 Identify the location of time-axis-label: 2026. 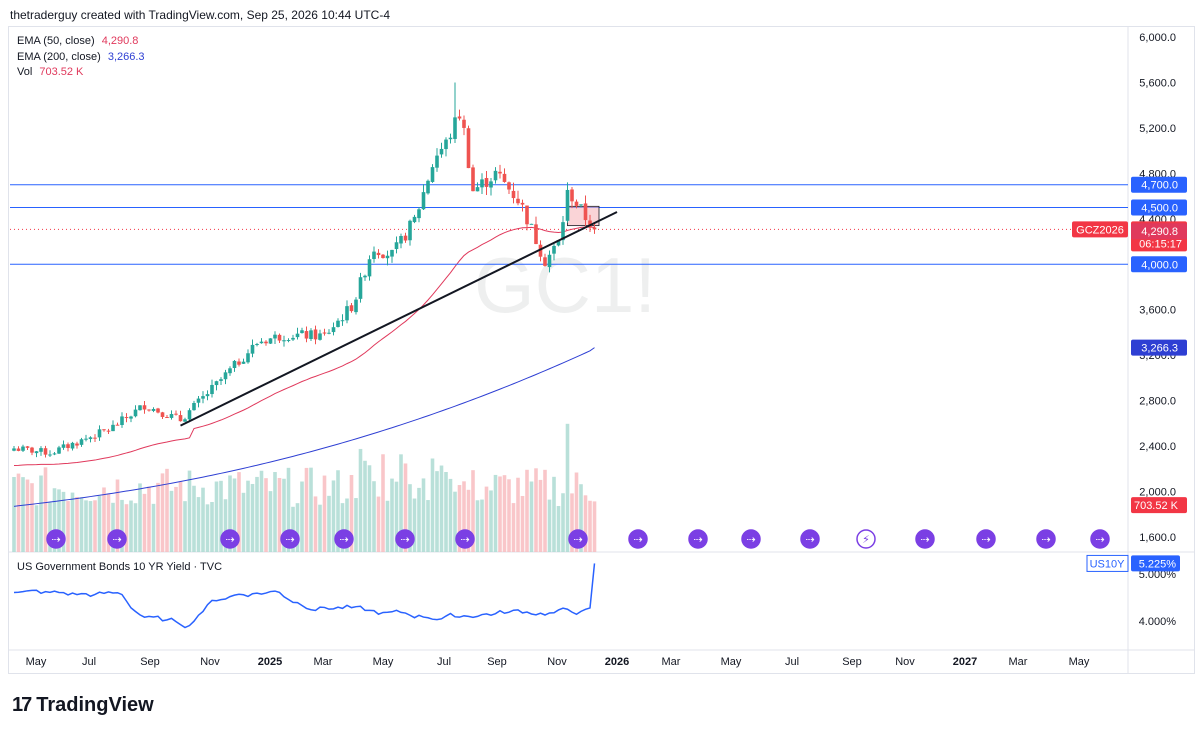
(617, 662).